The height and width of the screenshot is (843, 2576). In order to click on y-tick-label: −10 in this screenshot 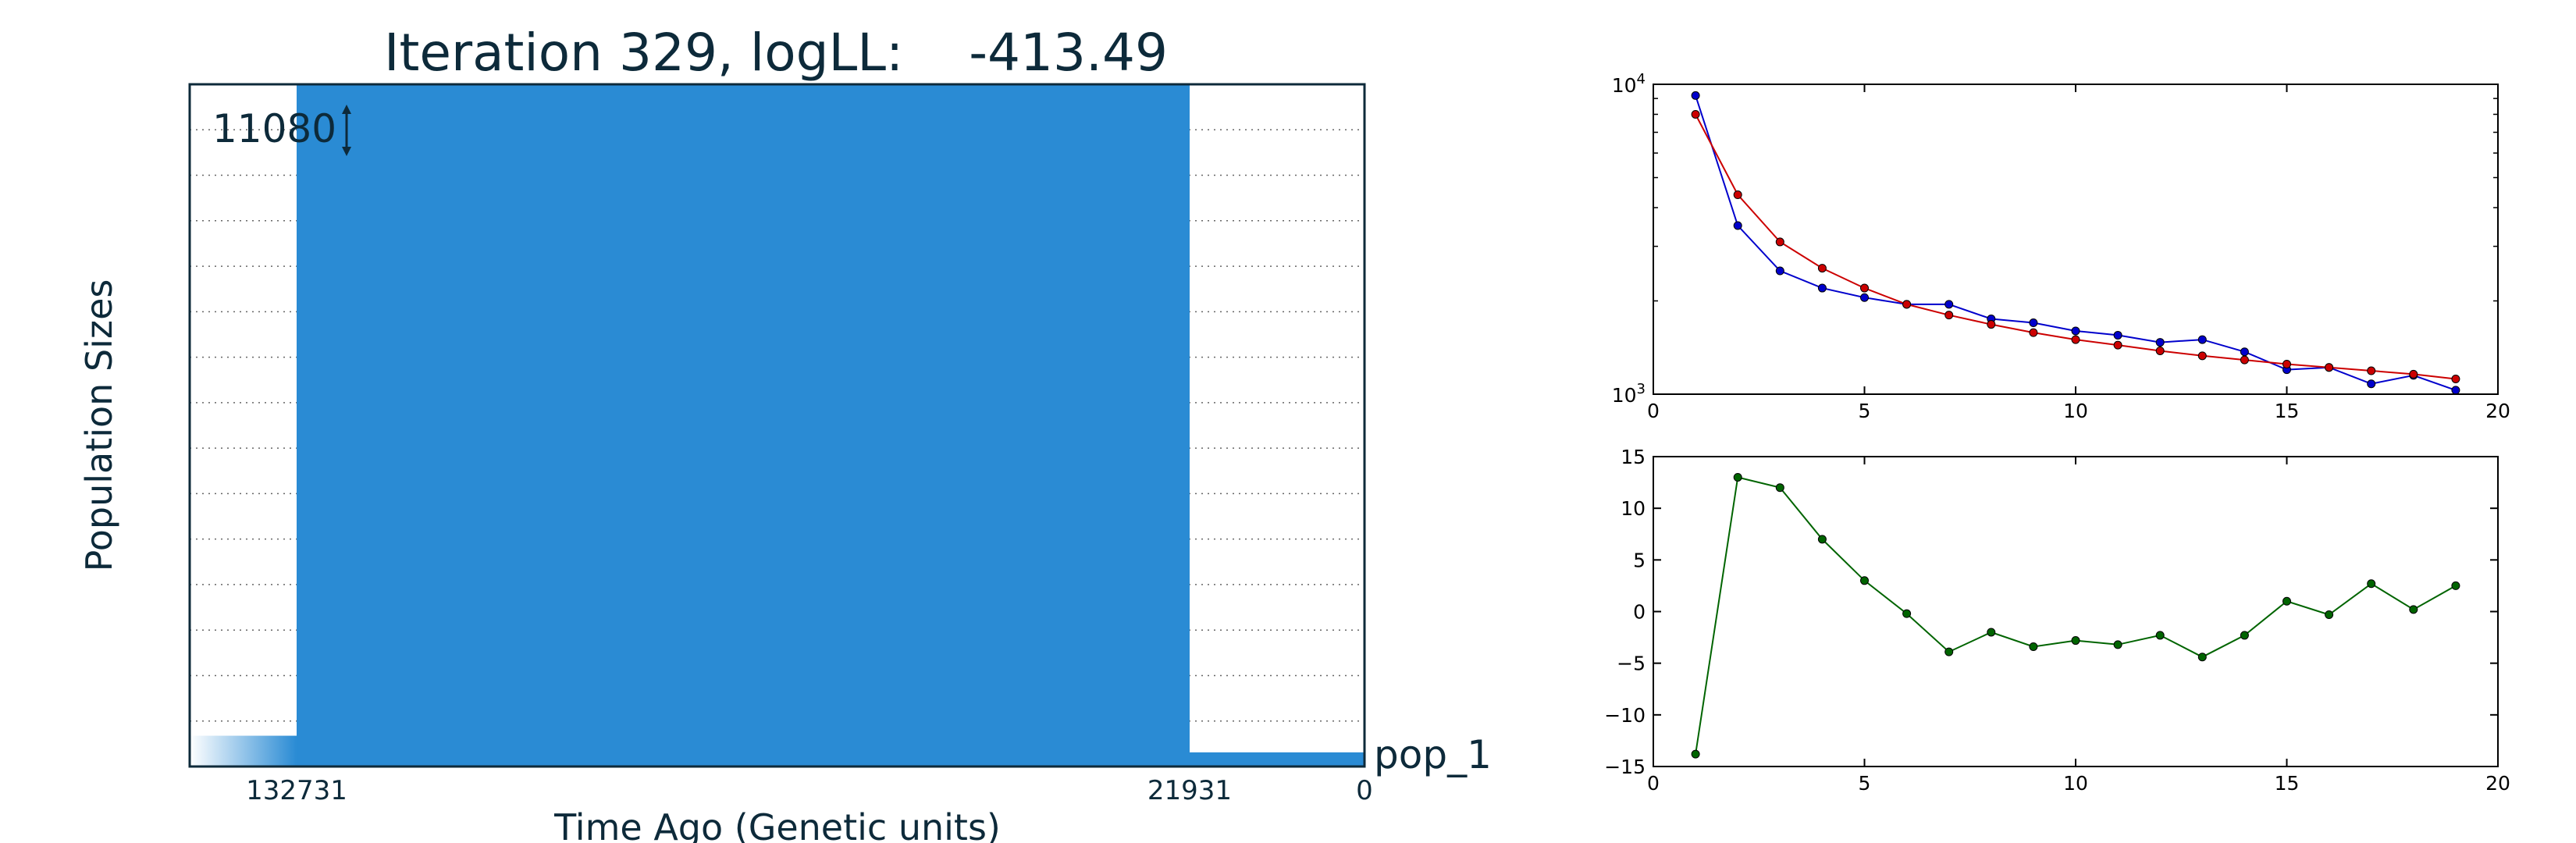, I will do `click(1625, 716)`.